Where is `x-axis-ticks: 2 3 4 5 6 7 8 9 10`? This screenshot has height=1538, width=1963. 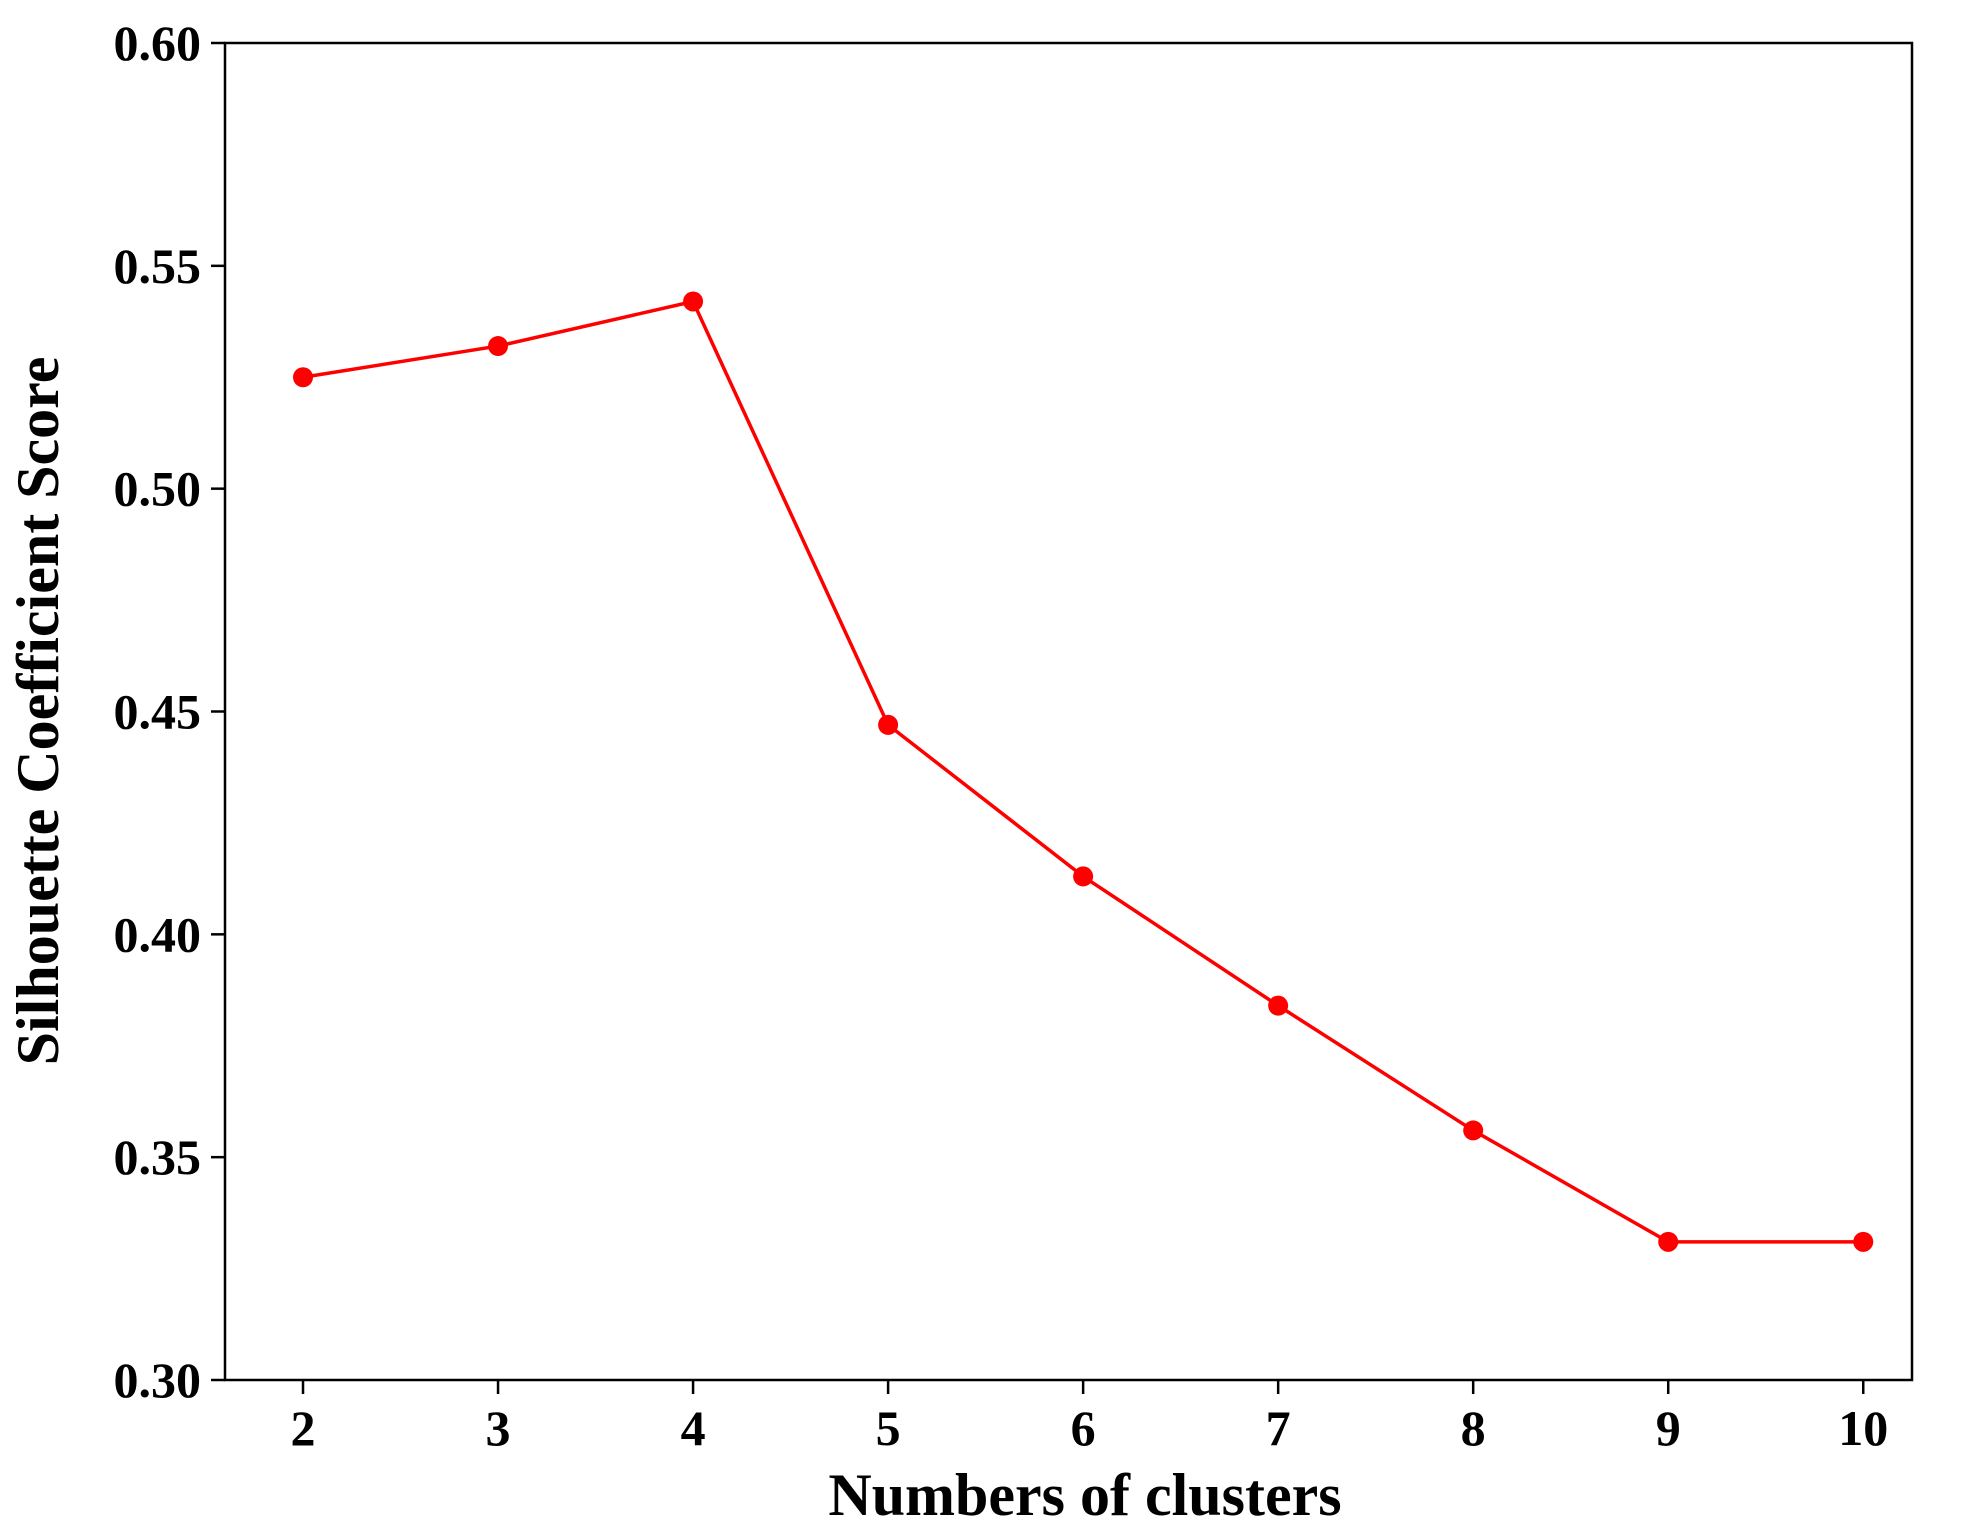 x-axis-ticks: 2 3 4 5 6 7 8 9 10 is located at coordinates (1089, 1418).